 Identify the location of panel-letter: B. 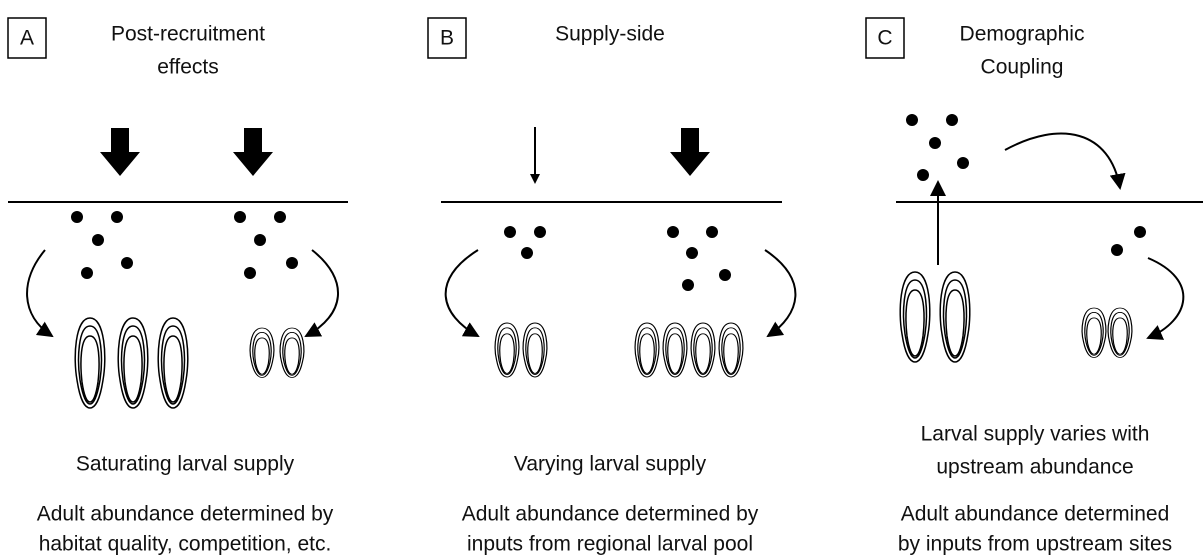
(447, 38).